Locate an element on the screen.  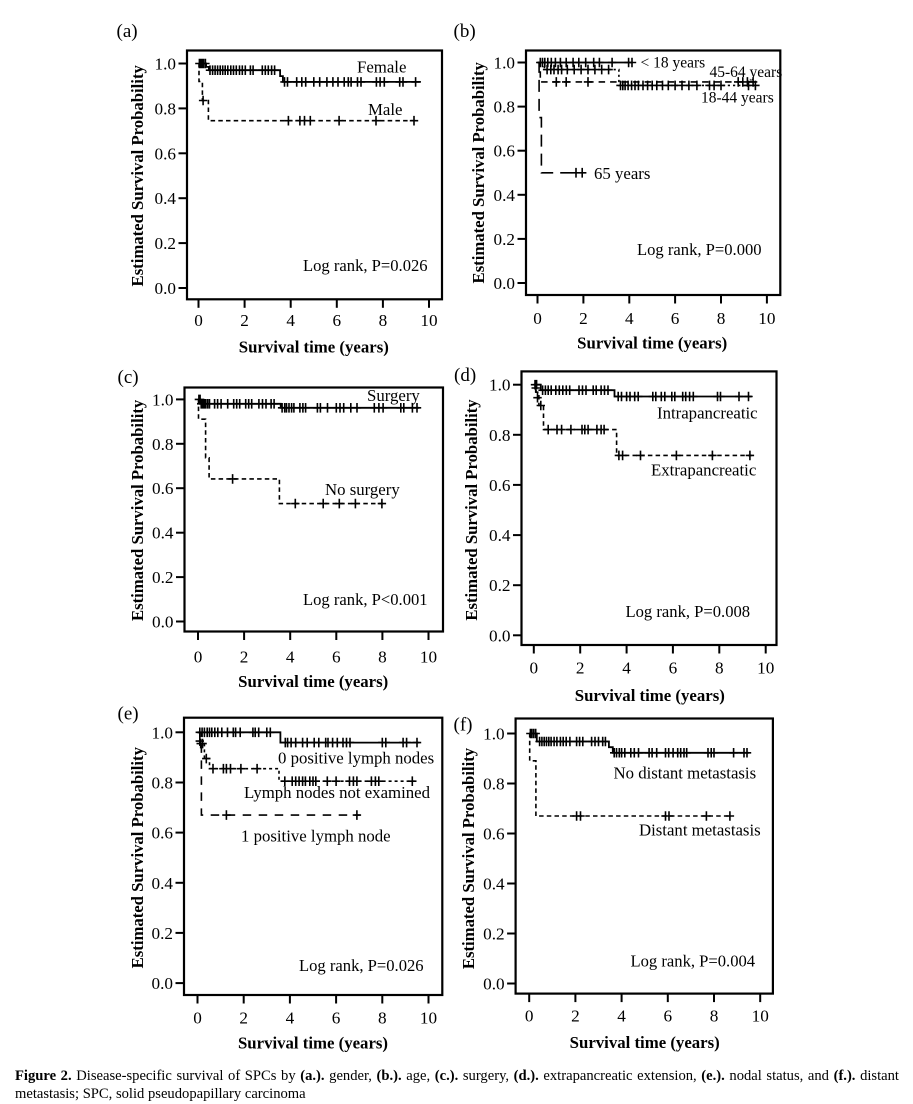
svg-text: Log rank, P=0.000 is located at coordinates (699, 249).